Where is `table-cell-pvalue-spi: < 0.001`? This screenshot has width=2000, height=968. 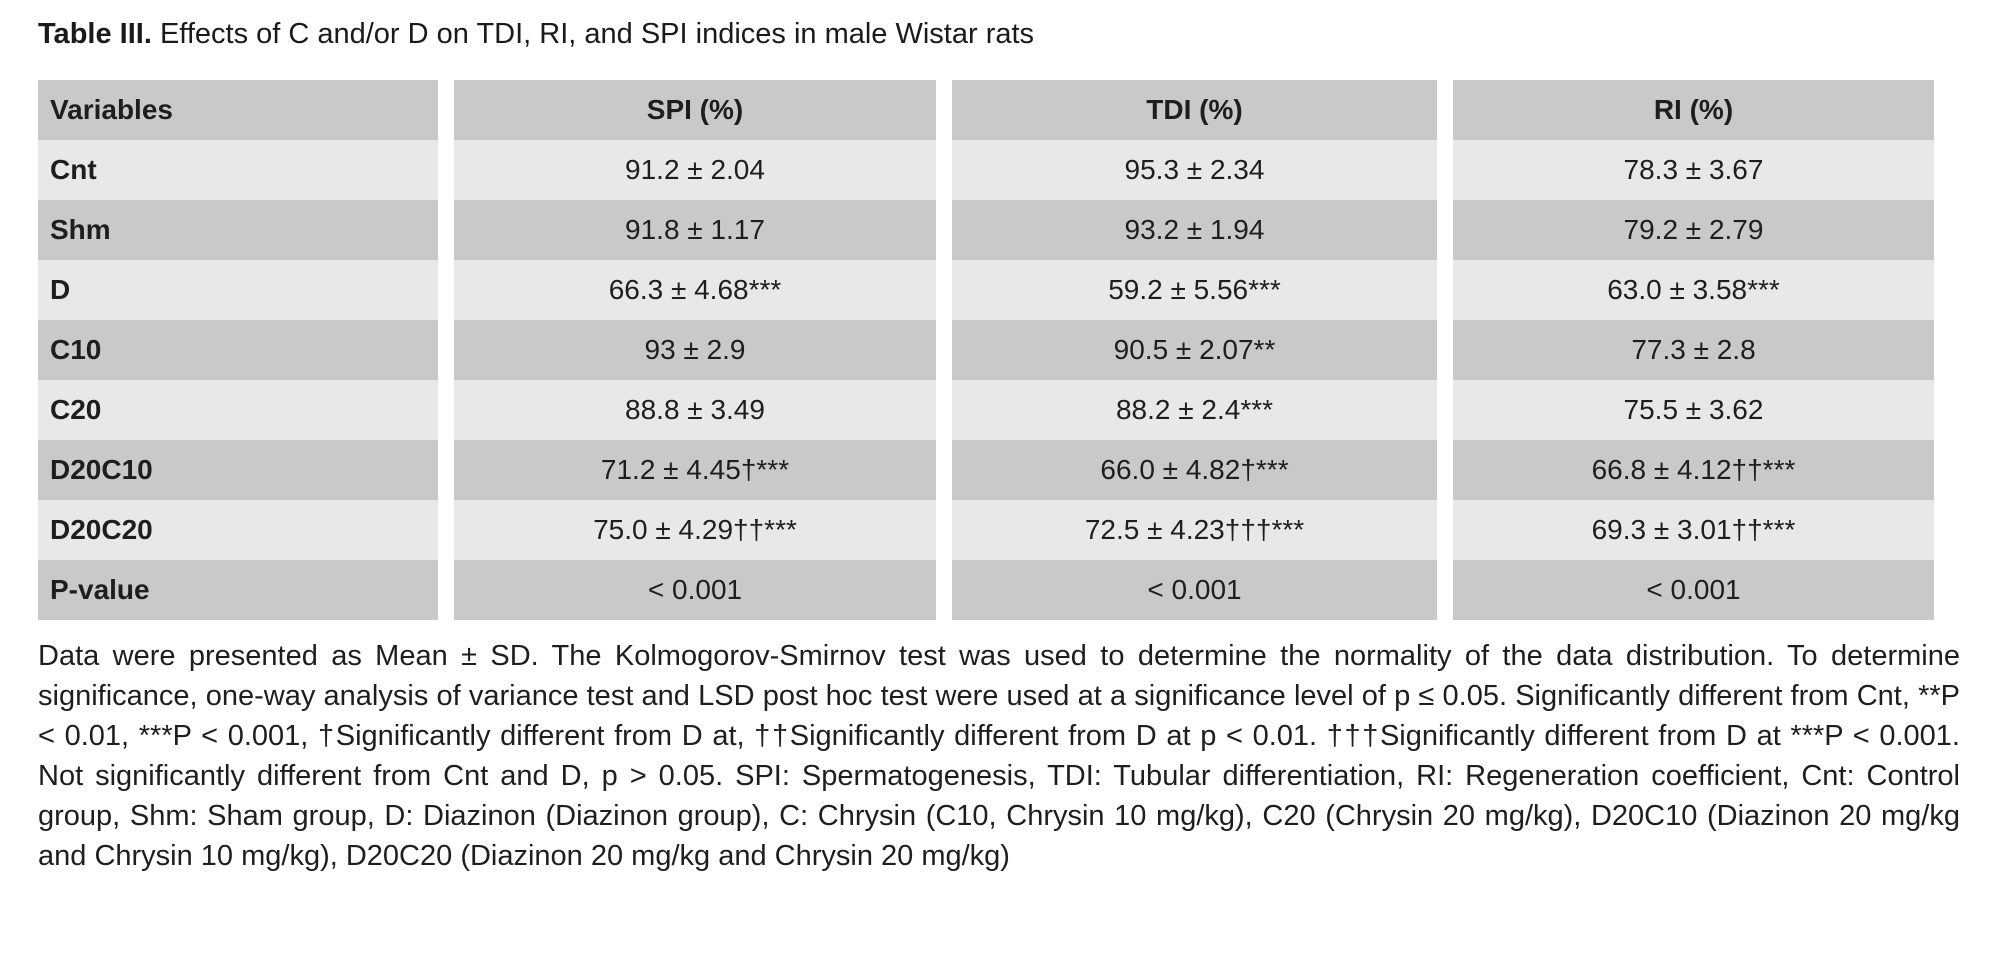 table-cell-pvalue-spi: < 0.001 is located at coordinates (695, 590).